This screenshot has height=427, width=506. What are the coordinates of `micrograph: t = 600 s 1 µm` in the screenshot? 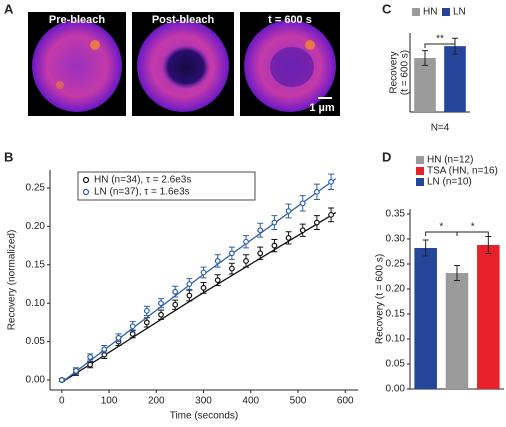 It's located at (290, 64).